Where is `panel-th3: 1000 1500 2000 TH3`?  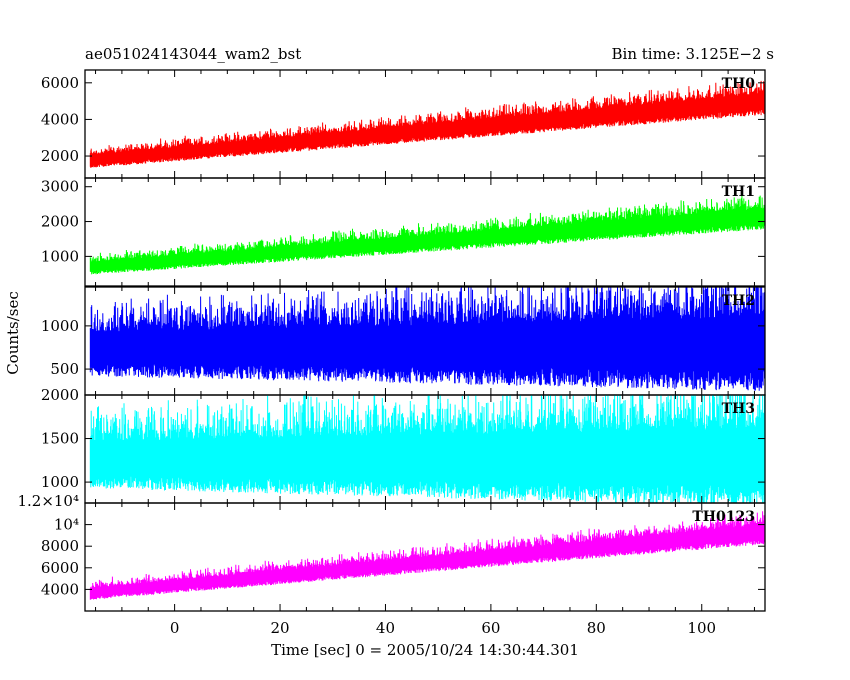 panel-th3: 1000 1500 2000 TH3 is located at coordinates (403, 445).